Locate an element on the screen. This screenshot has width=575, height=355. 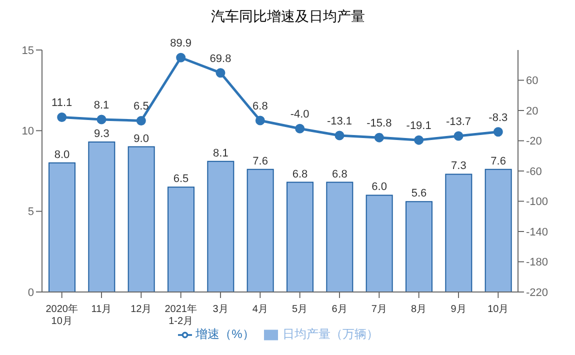
data-label: 6.0 is located at coordinates (379, 187).